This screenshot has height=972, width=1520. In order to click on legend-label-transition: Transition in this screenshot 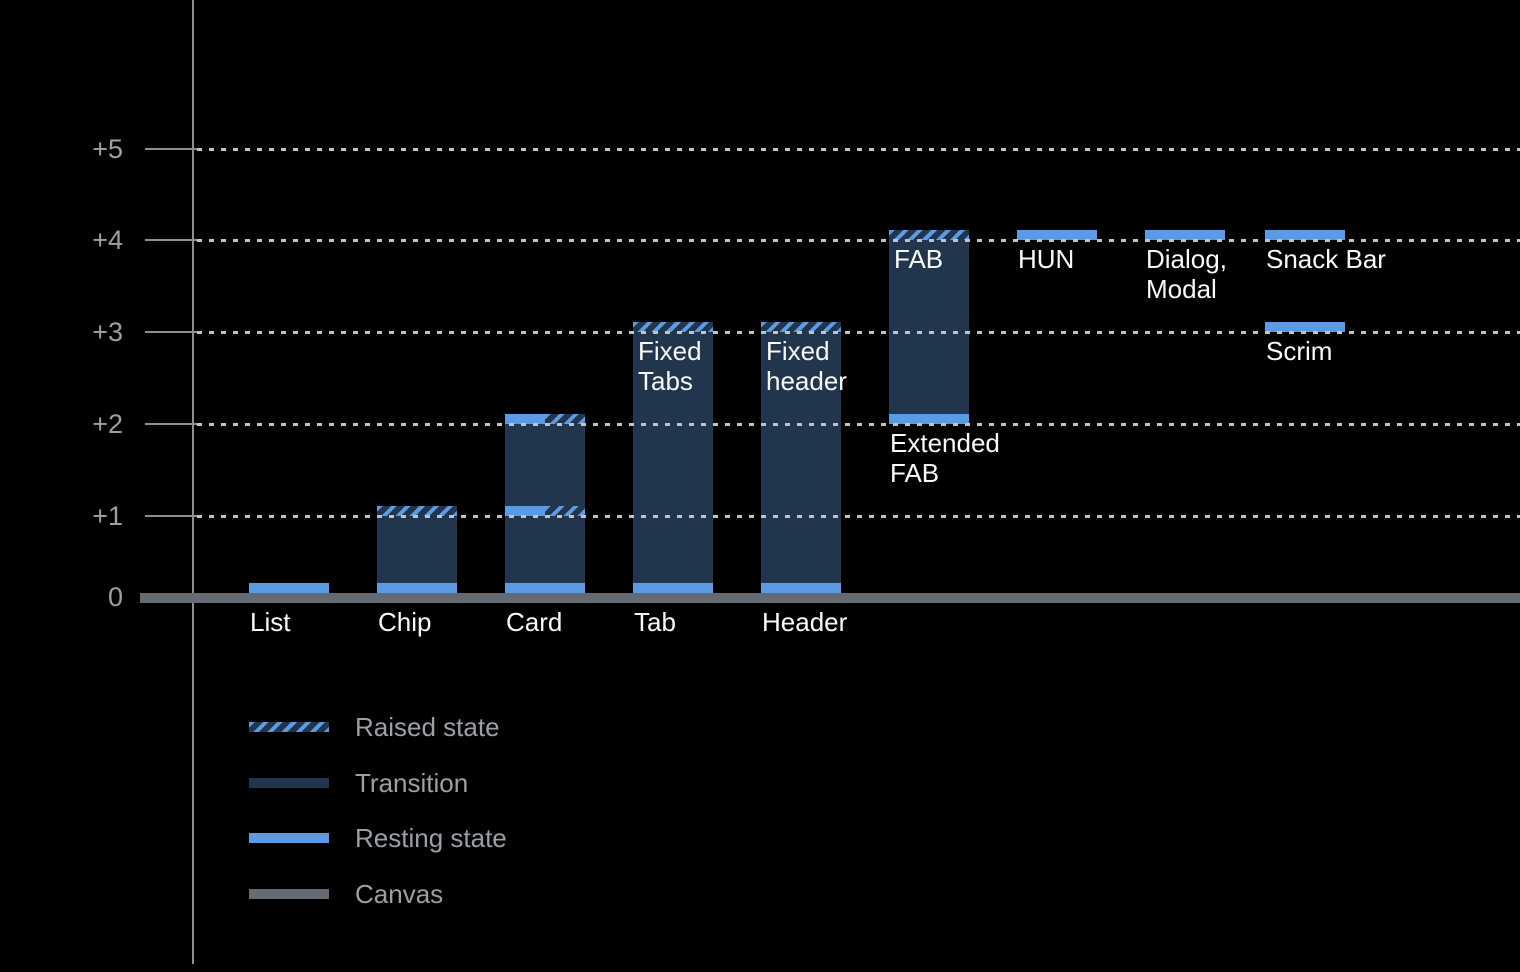, I will do `click(412, 782)`.